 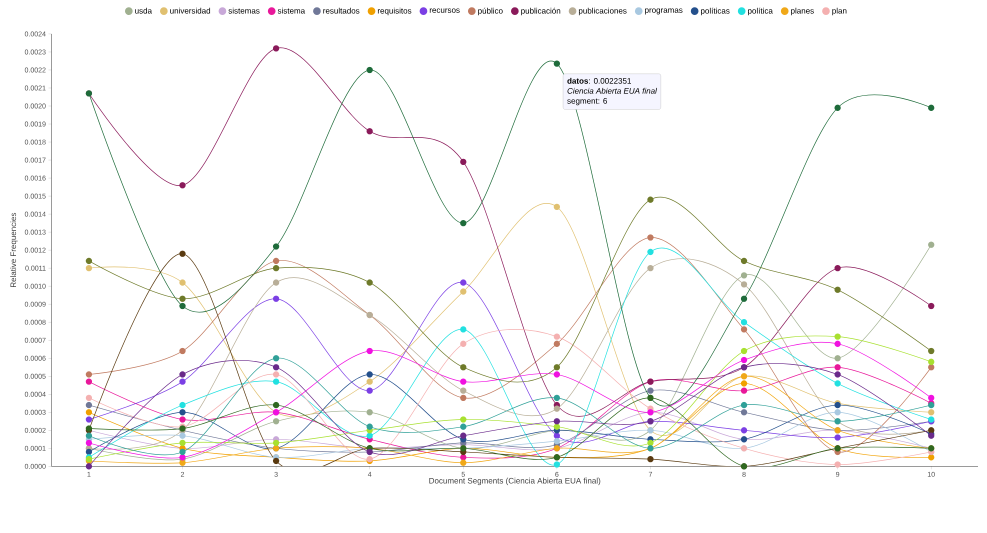 What do you see at coordinates (540, 12) in the screenshot?
I see `legend-label: publicación` at bounding box center [540, 12].